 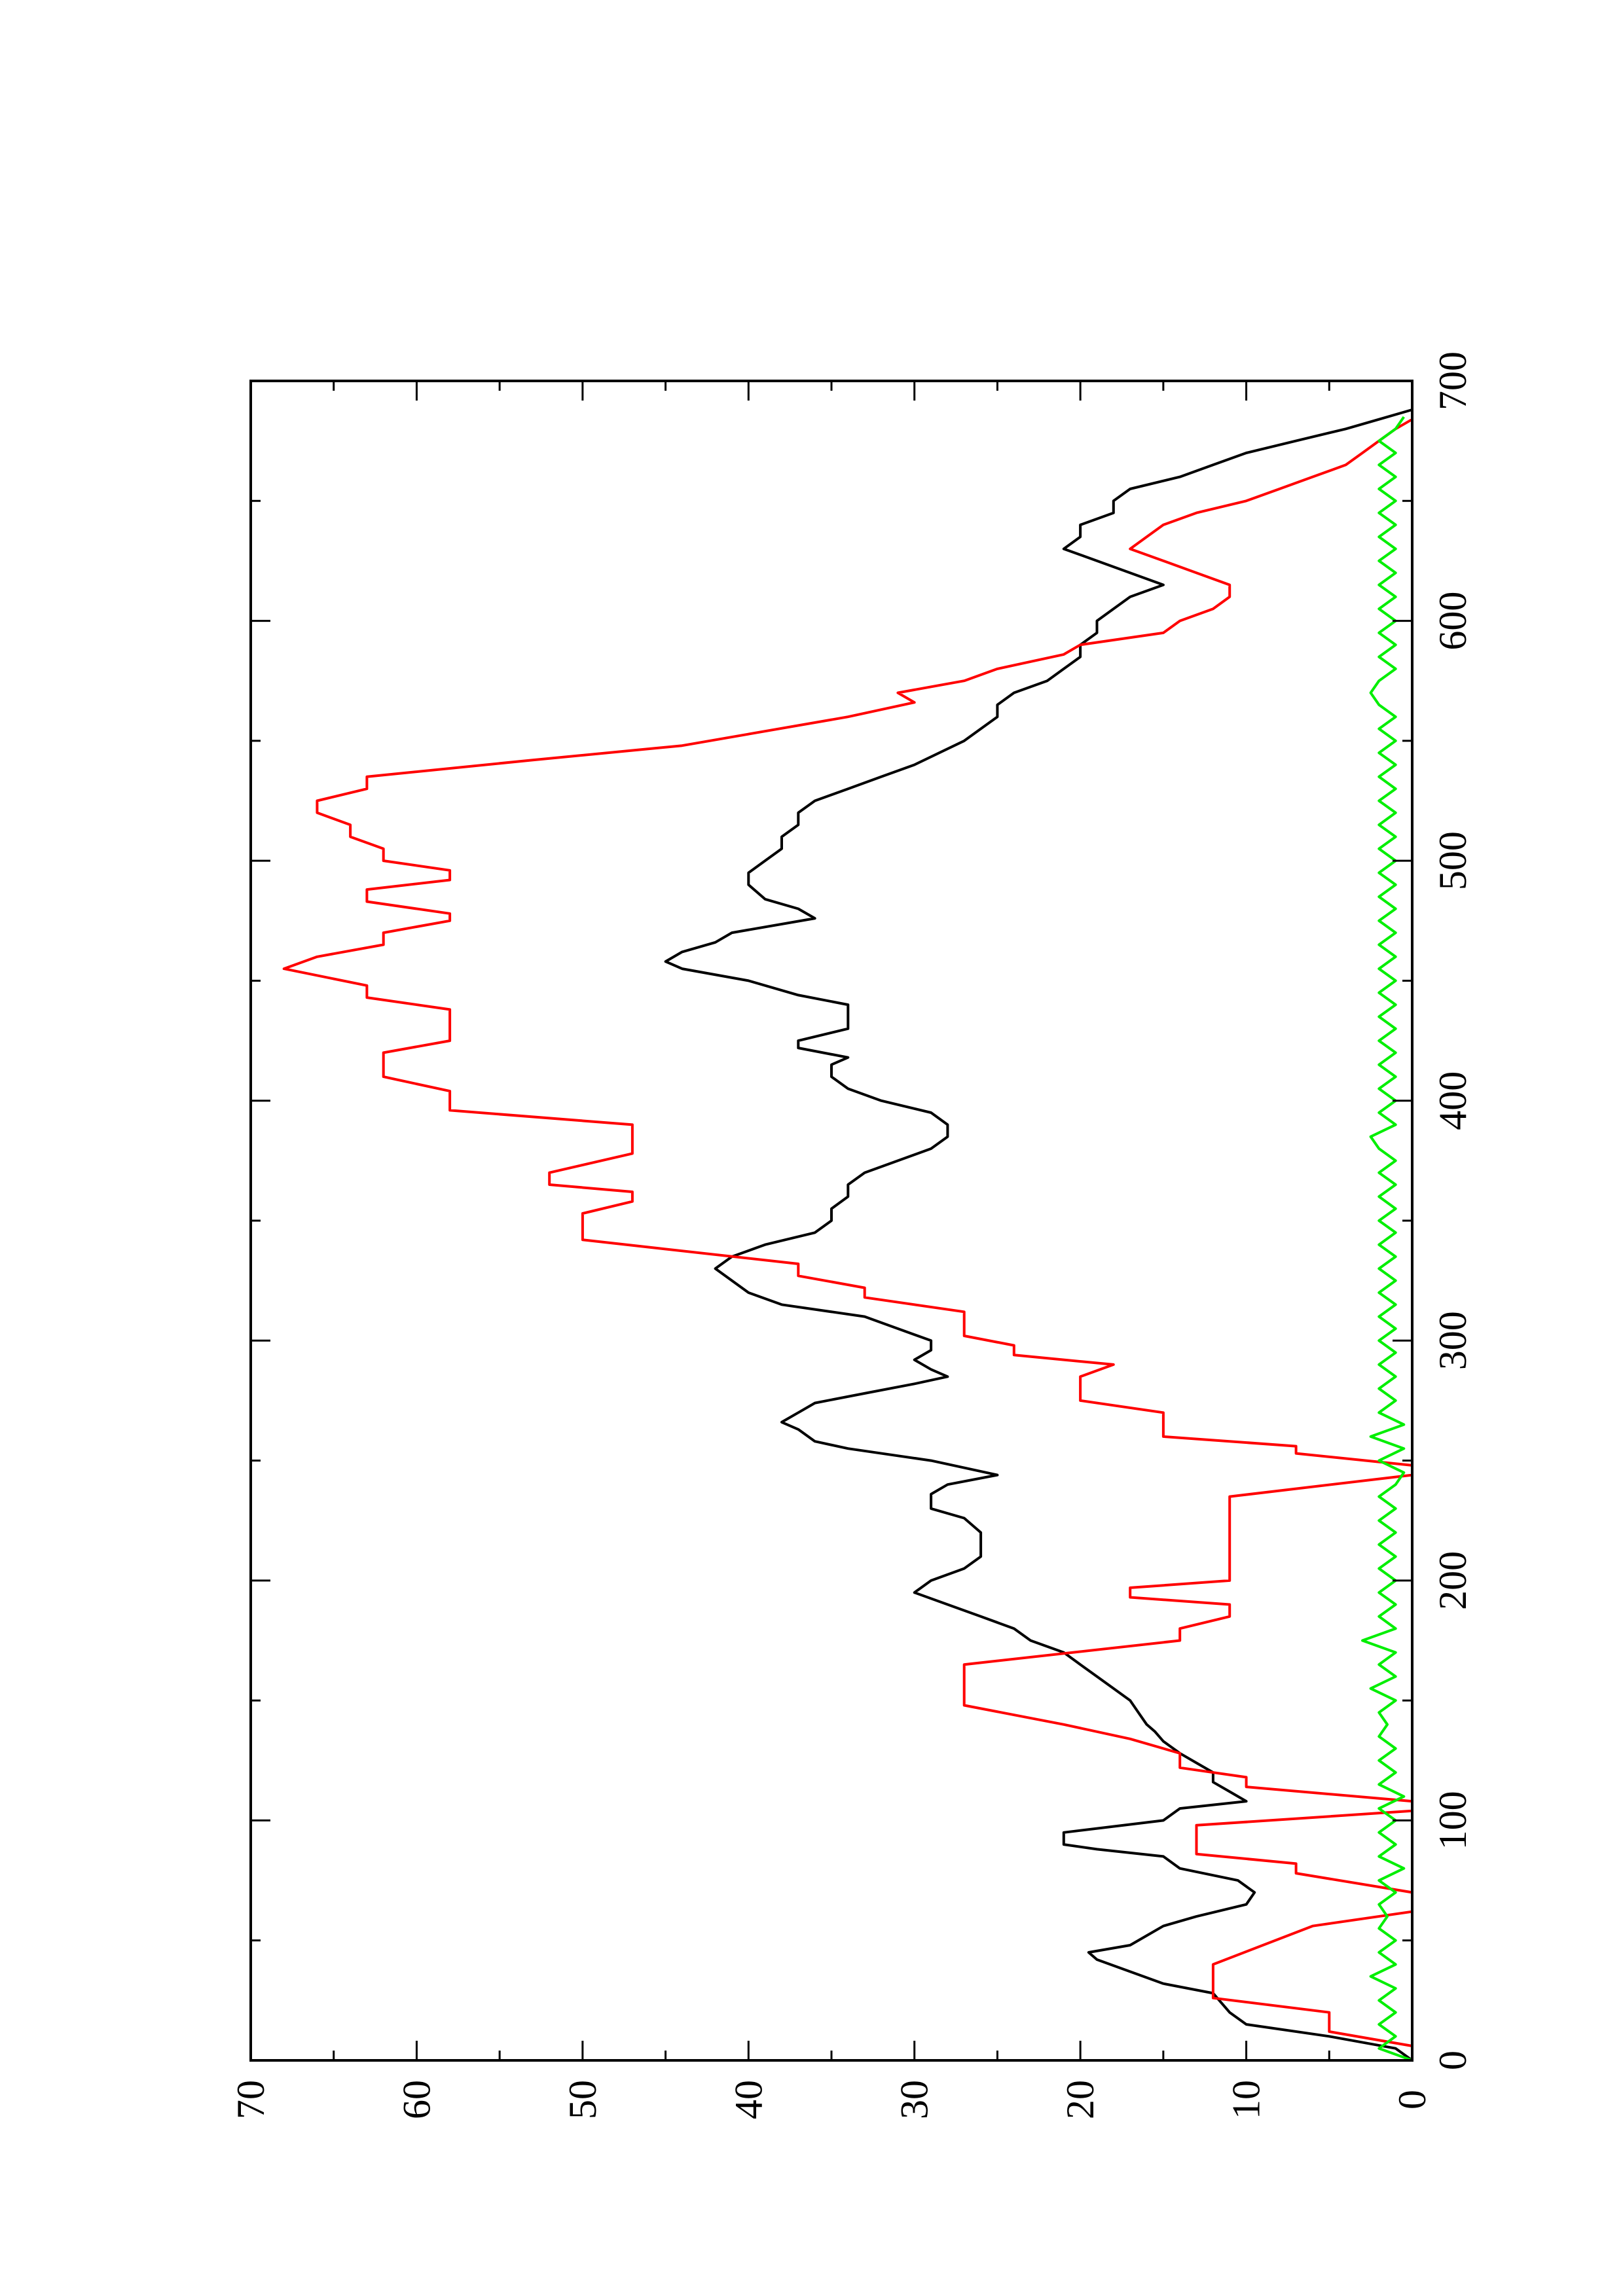 I want to click on y-tick-label: 50, so click(x=582, y=2099).